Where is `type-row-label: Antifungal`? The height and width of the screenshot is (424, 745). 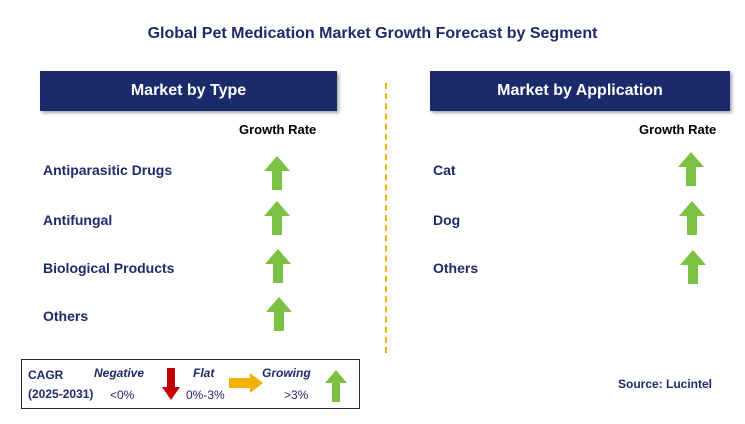 type-row-label: Antifungal is located at coordinates (78, 220).